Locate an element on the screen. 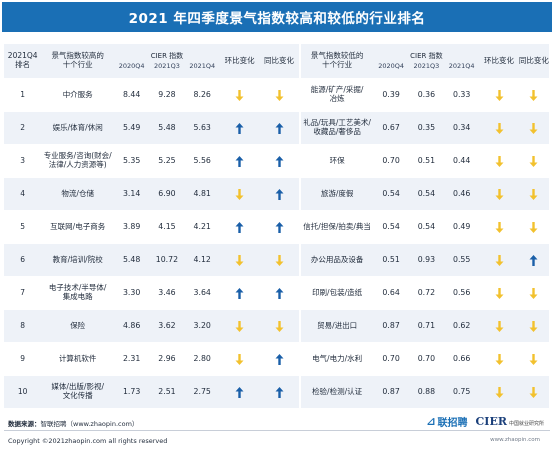 The height and width of the screenshot is (457, 554). high-2021q3-cell: 6.90 is located at coordinates (167, 194).